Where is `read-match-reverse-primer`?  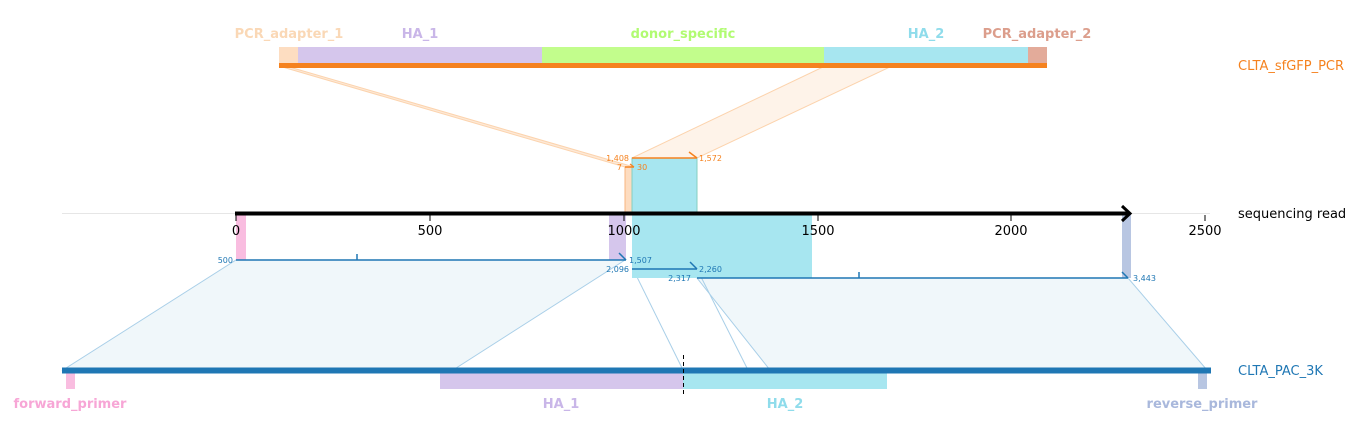
read-match-reverse-primer is located at coordinates (1126, 246).